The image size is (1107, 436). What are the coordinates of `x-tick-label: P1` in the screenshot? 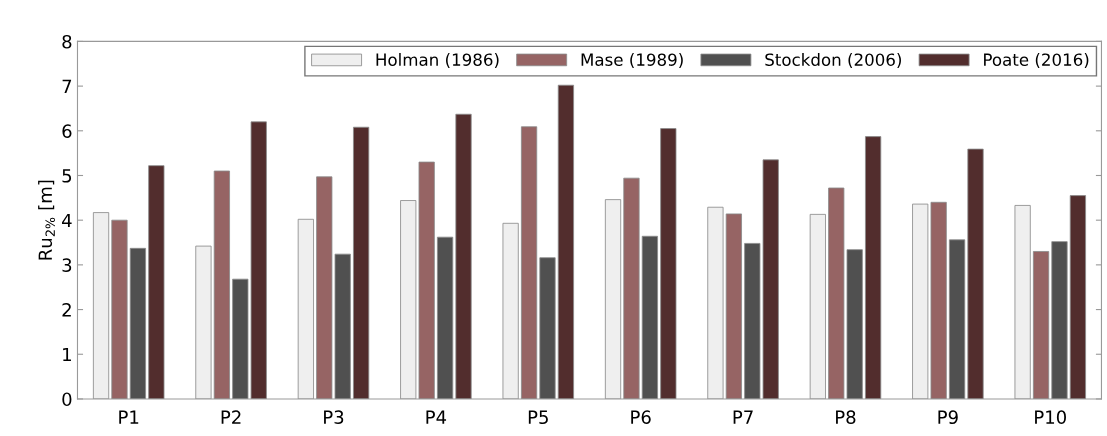 It's located at (129, 417).